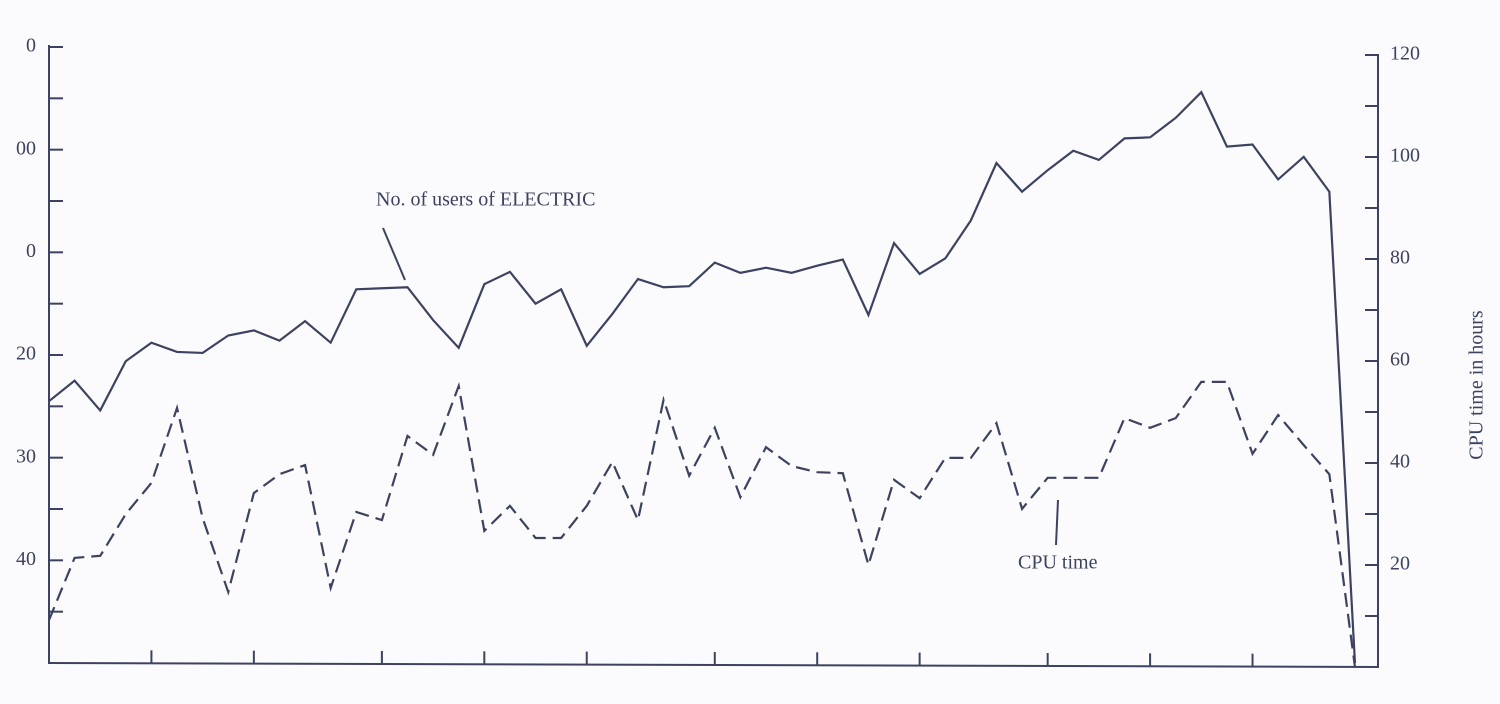 The image size is (1500, 704). What do you see at coordinates (713, 665) in the screenshot?
I see `x-axis` at bounding box center [713, 665].